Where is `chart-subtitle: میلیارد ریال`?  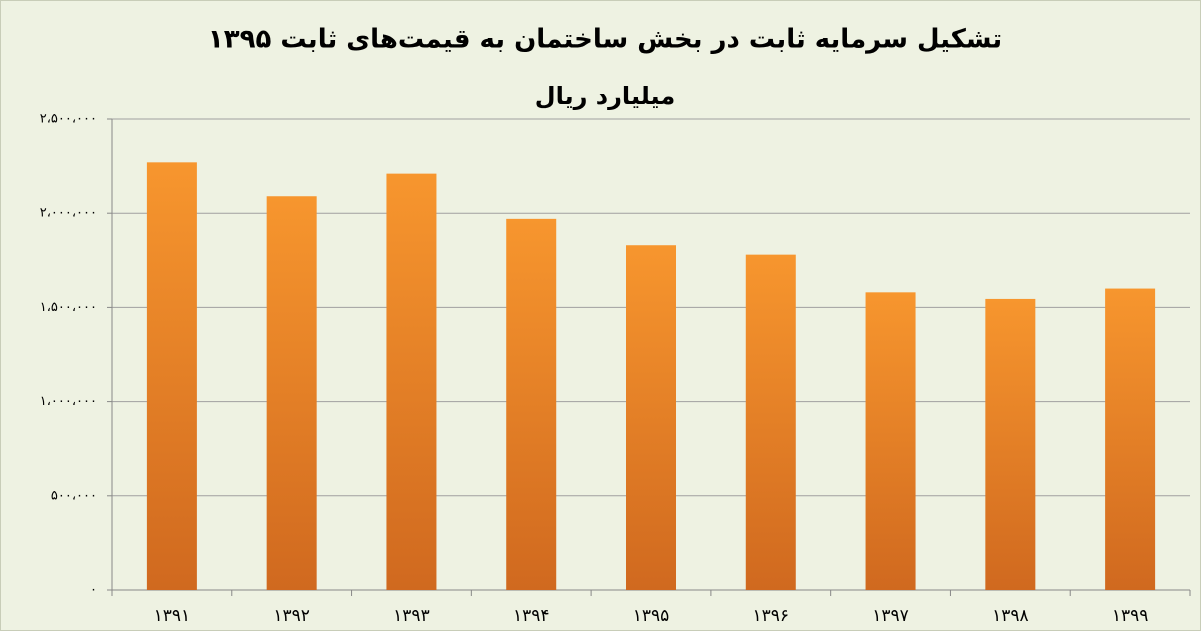
chart-subtitle: میلیارد ریال is located at coordinates (605, 96).